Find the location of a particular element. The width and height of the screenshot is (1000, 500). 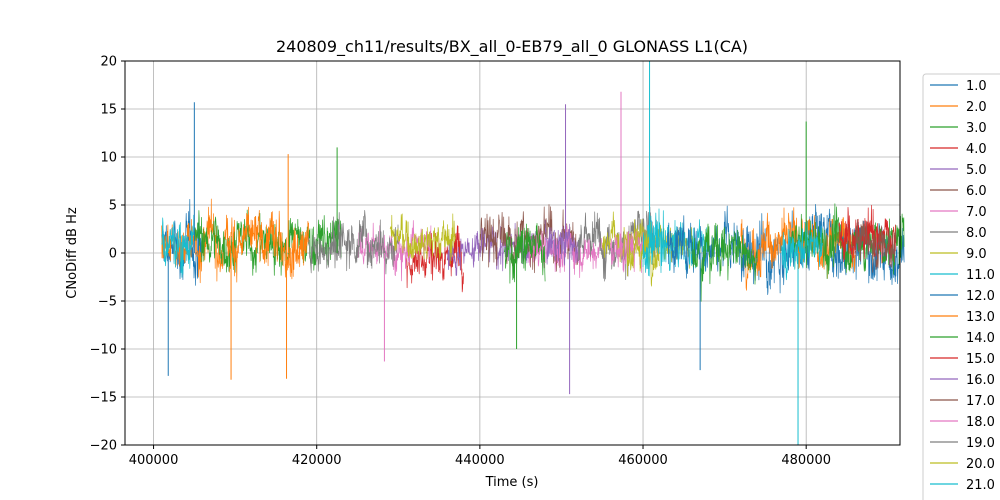

legend-label: 2.0 is located at coordinates (976, 107).